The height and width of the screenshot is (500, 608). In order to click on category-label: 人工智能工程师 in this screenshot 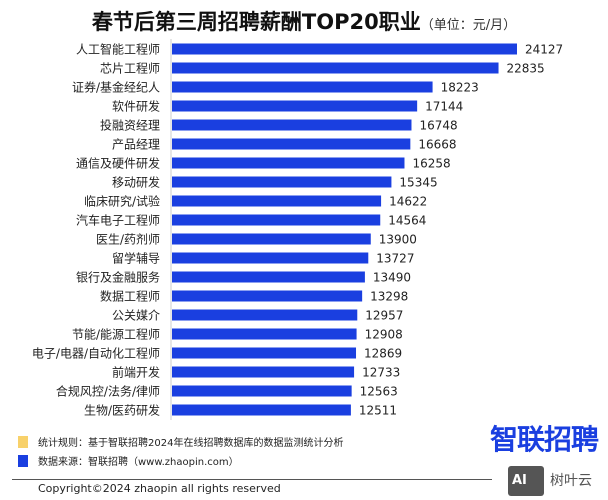, I will do `click(118, 49)`.